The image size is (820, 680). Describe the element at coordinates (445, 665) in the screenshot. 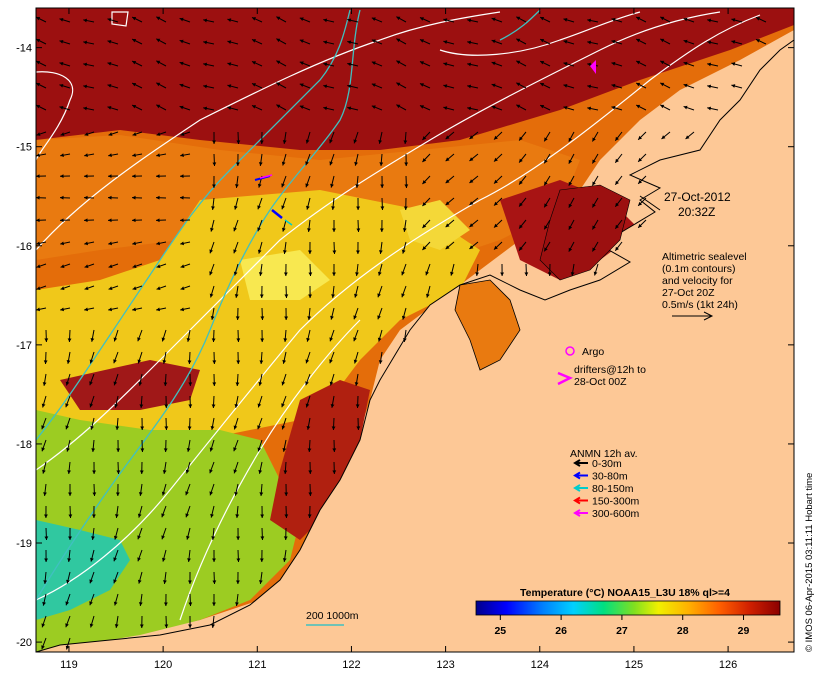

I see `lon-tick-label: 123` at that location.